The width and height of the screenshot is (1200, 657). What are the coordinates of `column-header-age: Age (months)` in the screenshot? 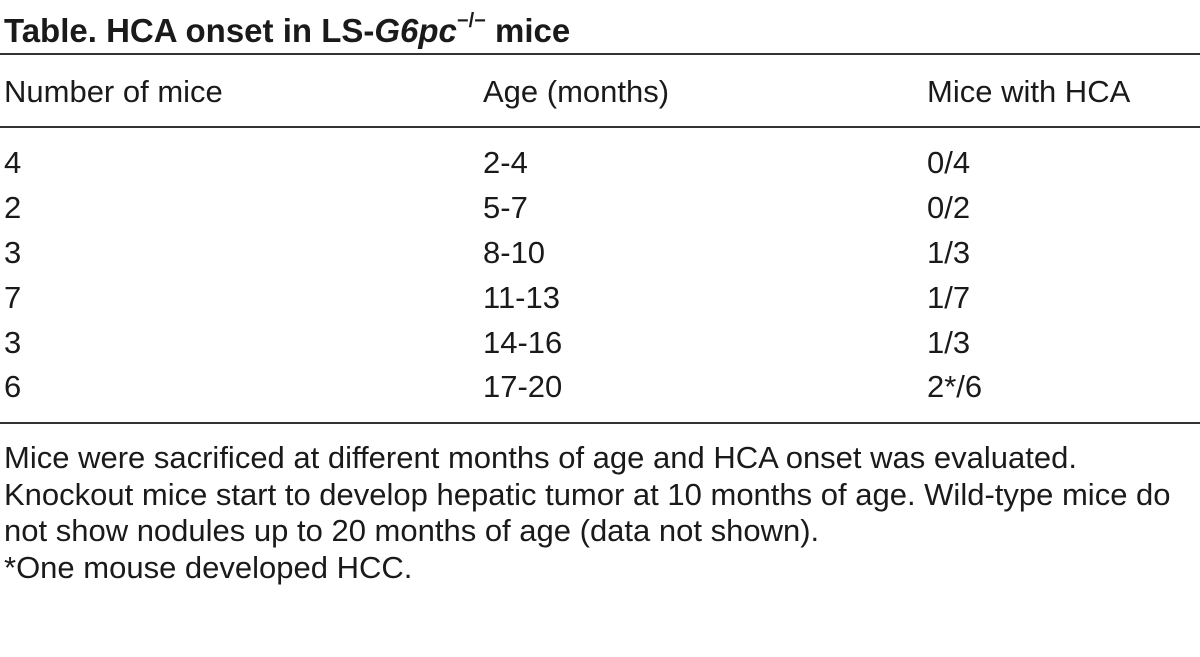 It's located at (576, 91).